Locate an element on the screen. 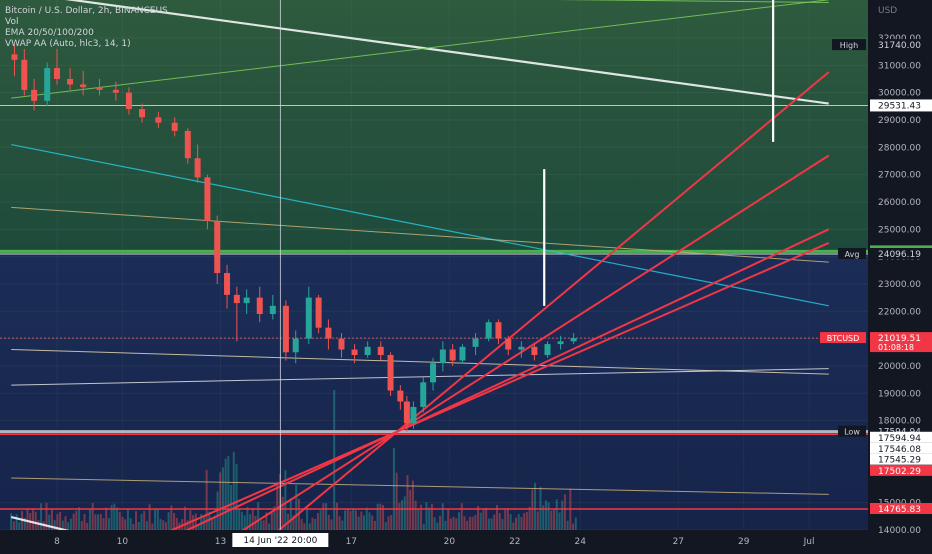 This screenshot has height=554, width=932. y-tick-label: 27000.00 is located at coordinates (899, 176).